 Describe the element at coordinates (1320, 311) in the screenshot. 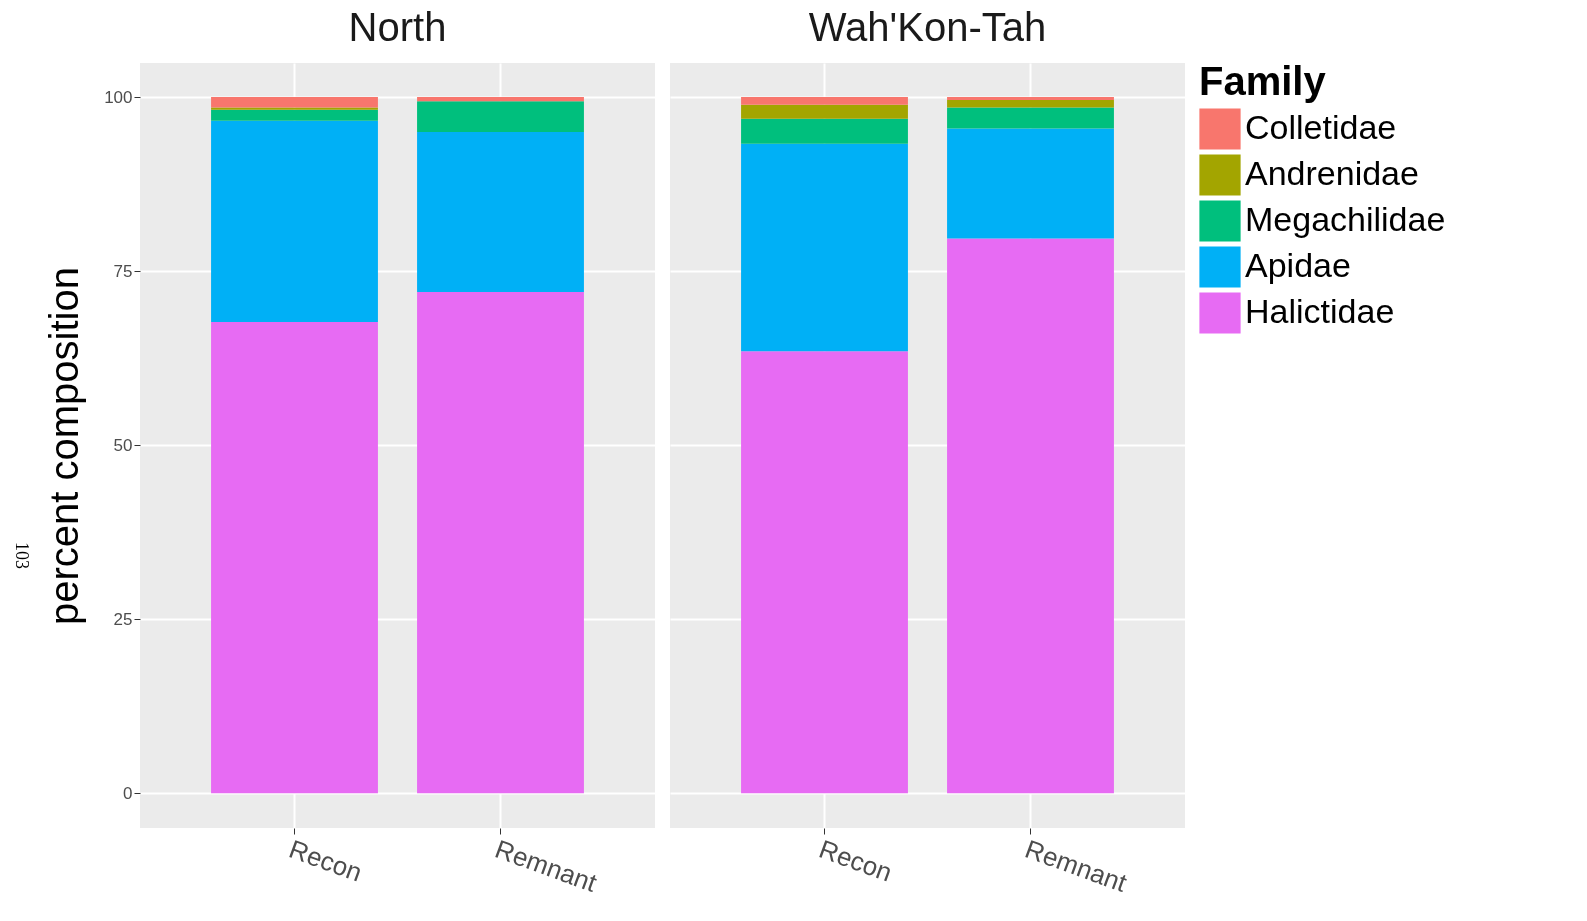

I see `legend-label: Halictidae` at that location.